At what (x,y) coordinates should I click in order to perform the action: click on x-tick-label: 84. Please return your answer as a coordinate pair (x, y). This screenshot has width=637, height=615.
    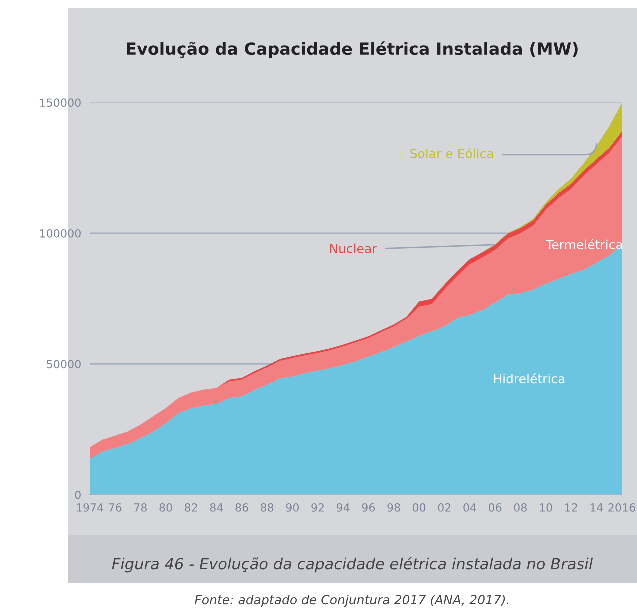
    Looking at the image, I should click on (217, 508).